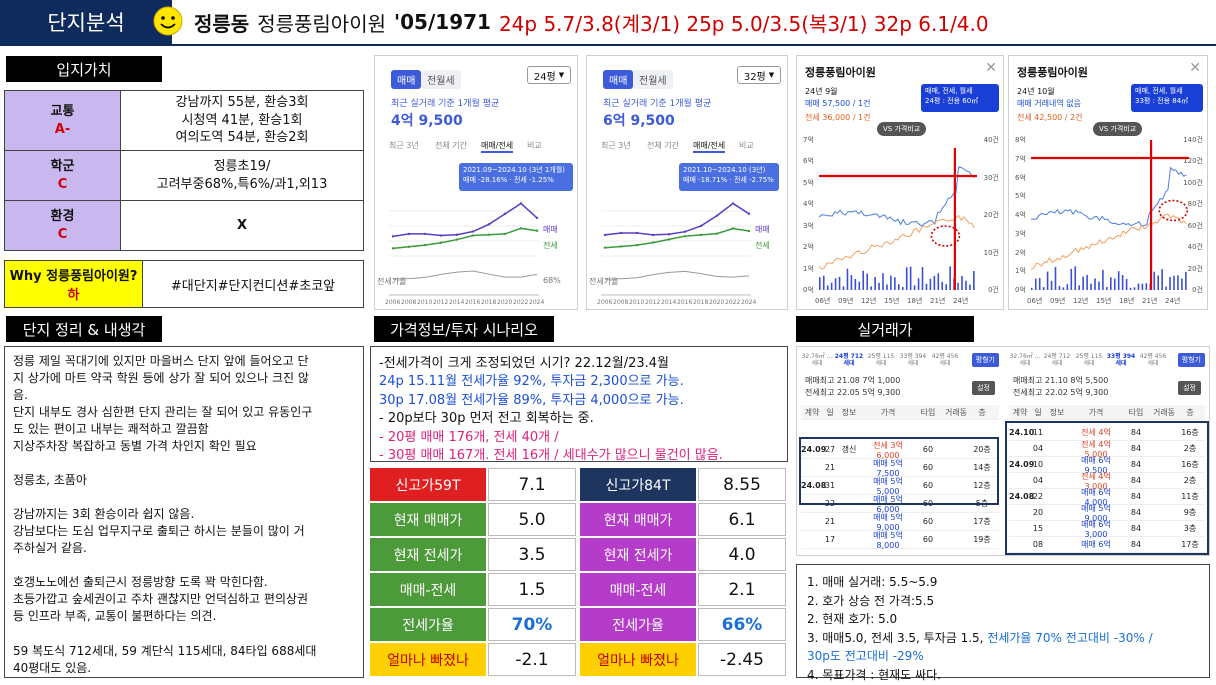 The width and height of the screenshot is (1216, 685). Describe the element at coordinates (991, 140) in the screenshot. I see `y-right-label: 40건` at that location.